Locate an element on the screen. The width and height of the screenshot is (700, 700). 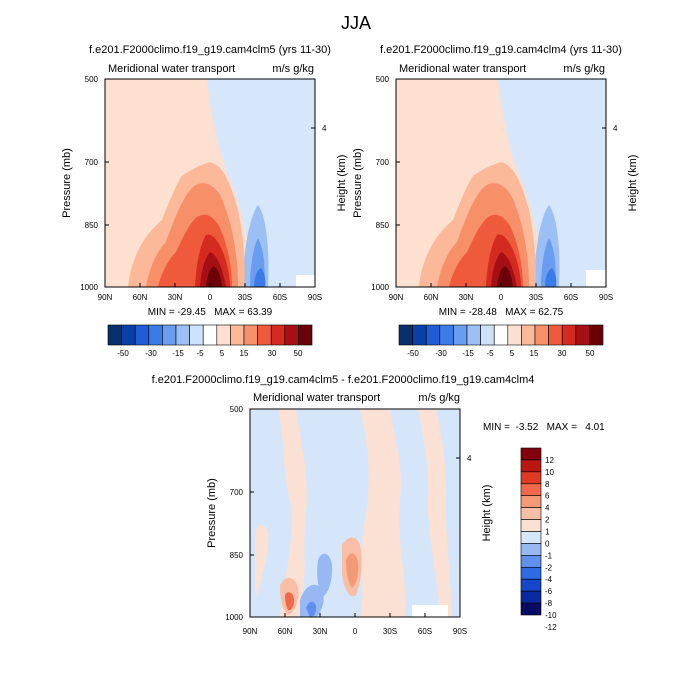
panel-left-label: Meridional water transport is located at coordinates (316, 398).